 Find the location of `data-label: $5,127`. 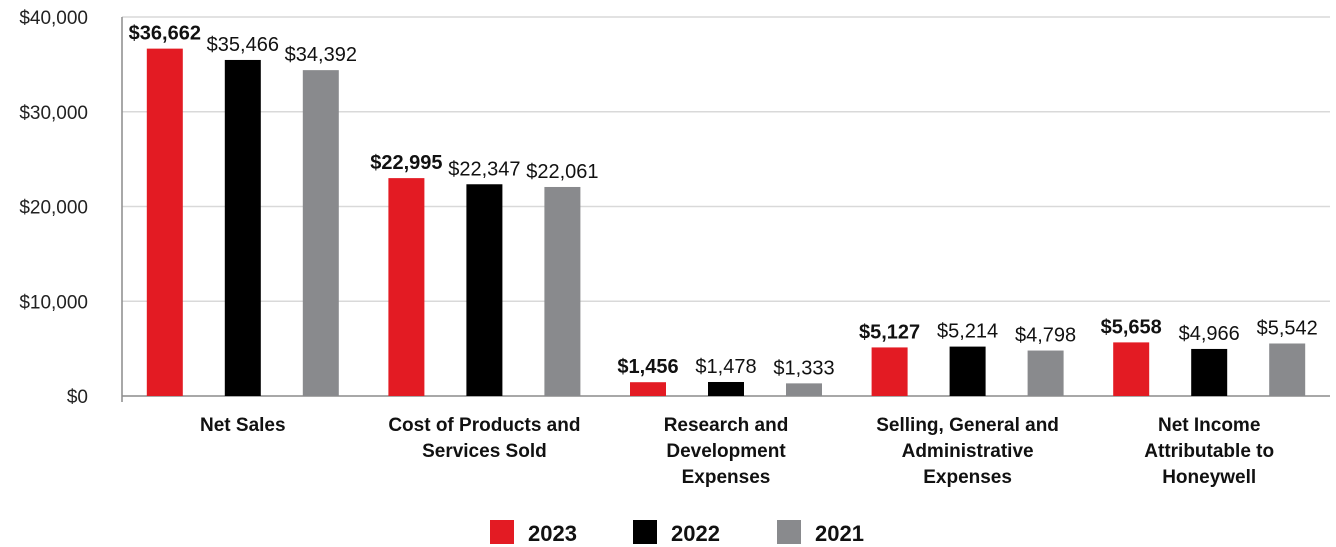

data-label: $5,127 is located at coordinates (889, 332).